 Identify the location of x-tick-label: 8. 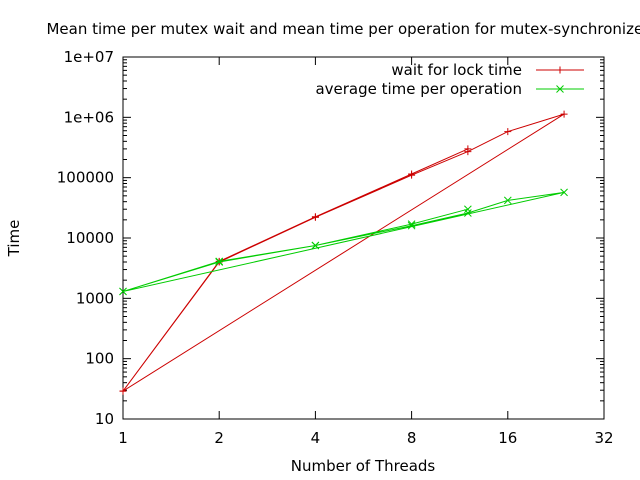
(412, 438).